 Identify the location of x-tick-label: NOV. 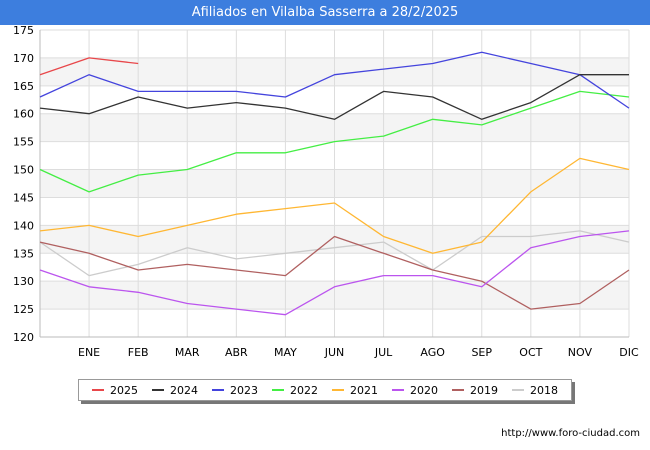
(580, 352).